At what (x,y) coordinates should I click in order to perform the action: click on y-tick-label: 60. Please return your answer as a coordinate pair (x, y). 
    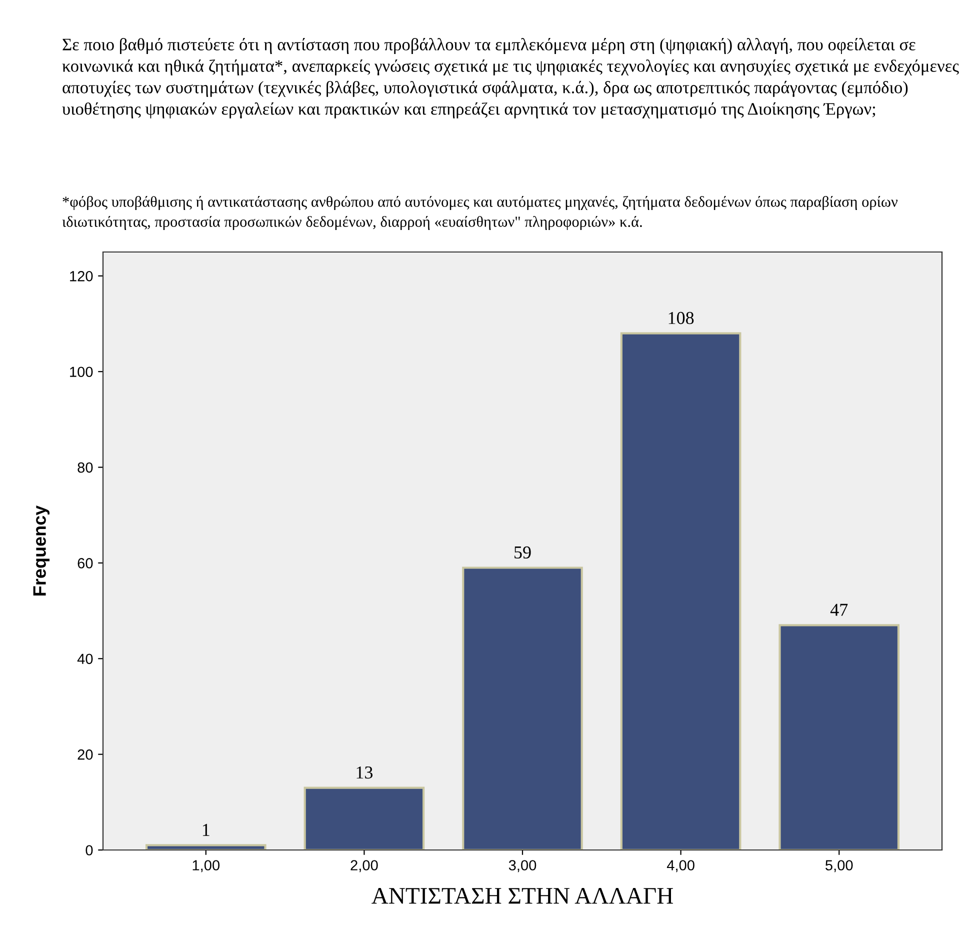
    Looking at the image, I should click on (85, 563).